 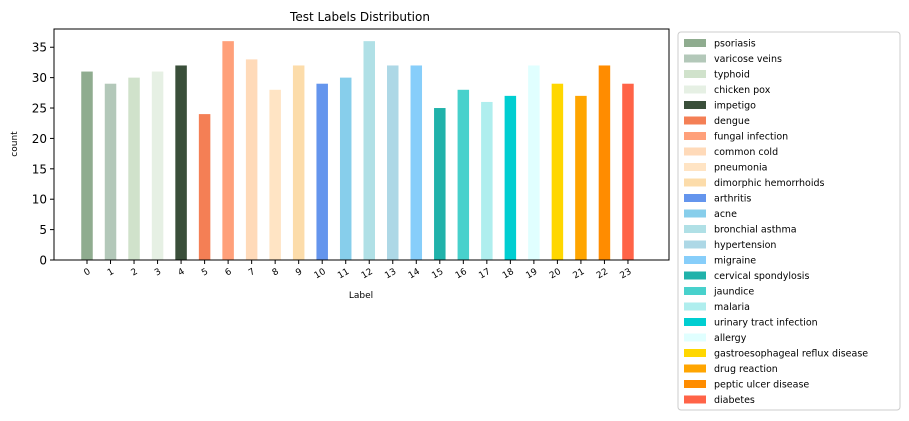 I want to click on legend-label: fungal infection, so click(x=751, y=137).